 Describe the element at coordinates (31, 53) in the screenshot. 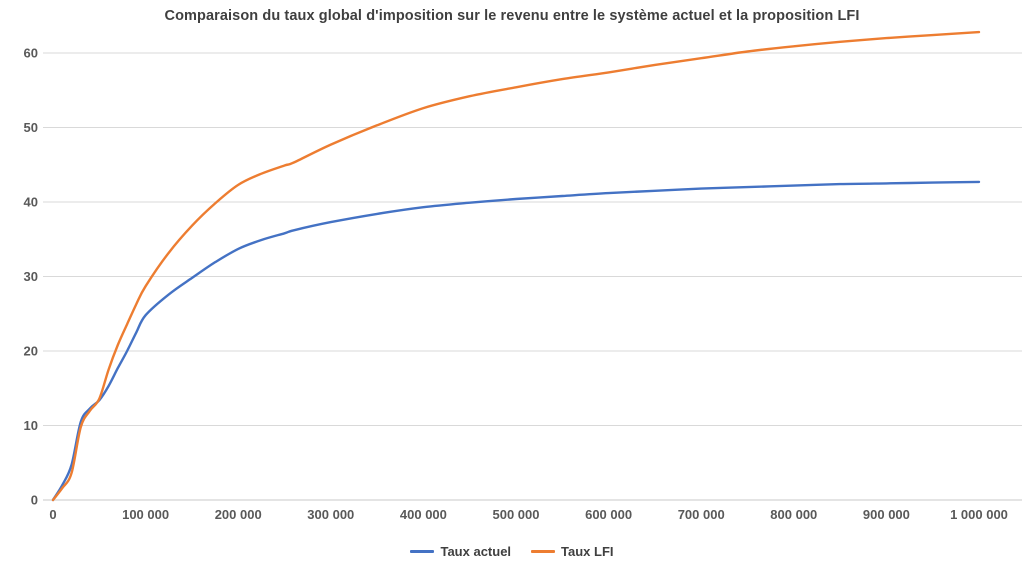

I see `y-tick-label: 60` at that location.